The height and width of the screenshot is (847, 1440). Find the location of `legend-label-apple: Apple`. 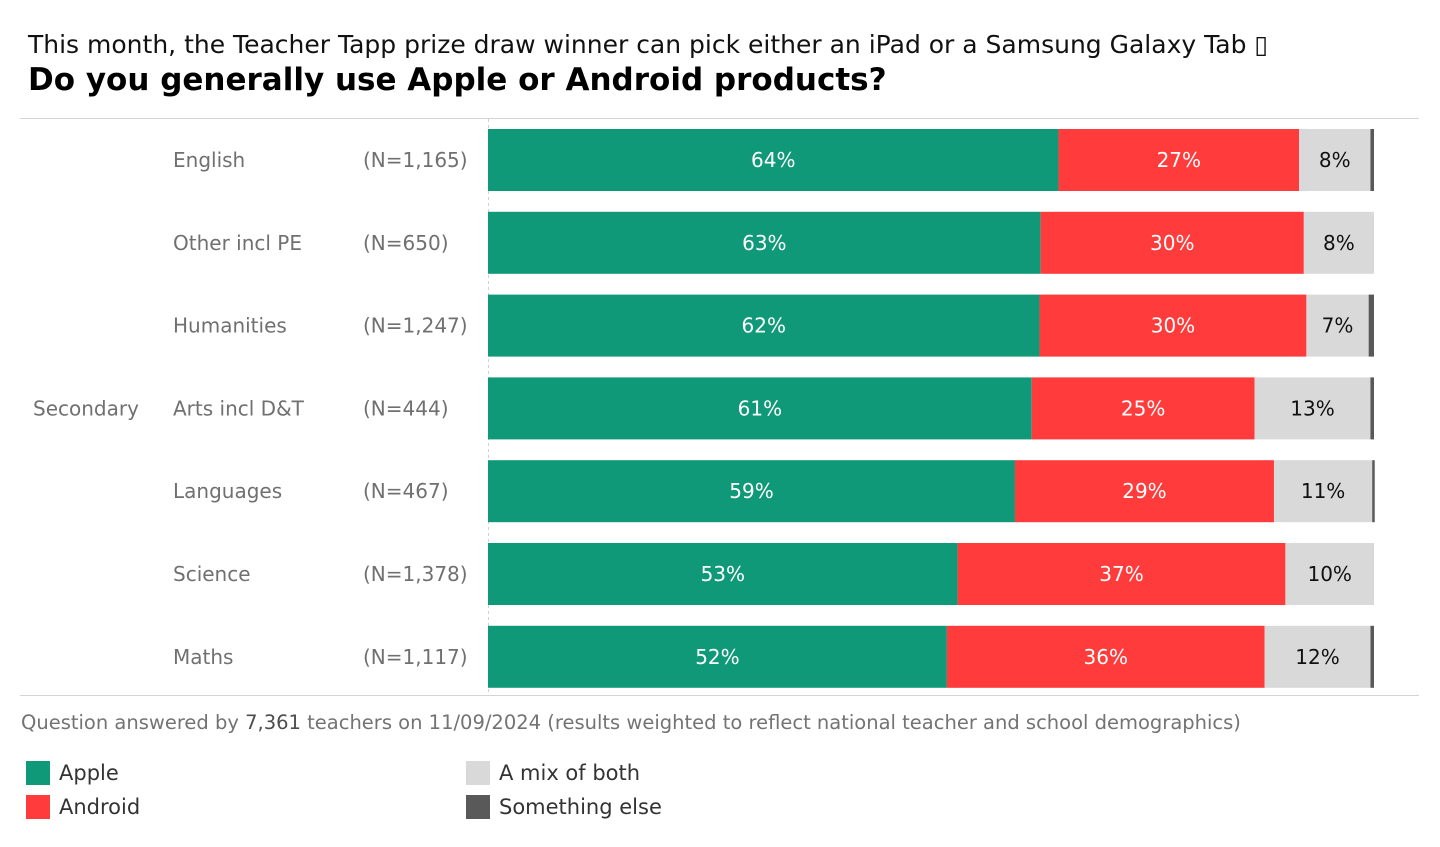

legend-label-apple: Apple is located at coordinates (89, 773).